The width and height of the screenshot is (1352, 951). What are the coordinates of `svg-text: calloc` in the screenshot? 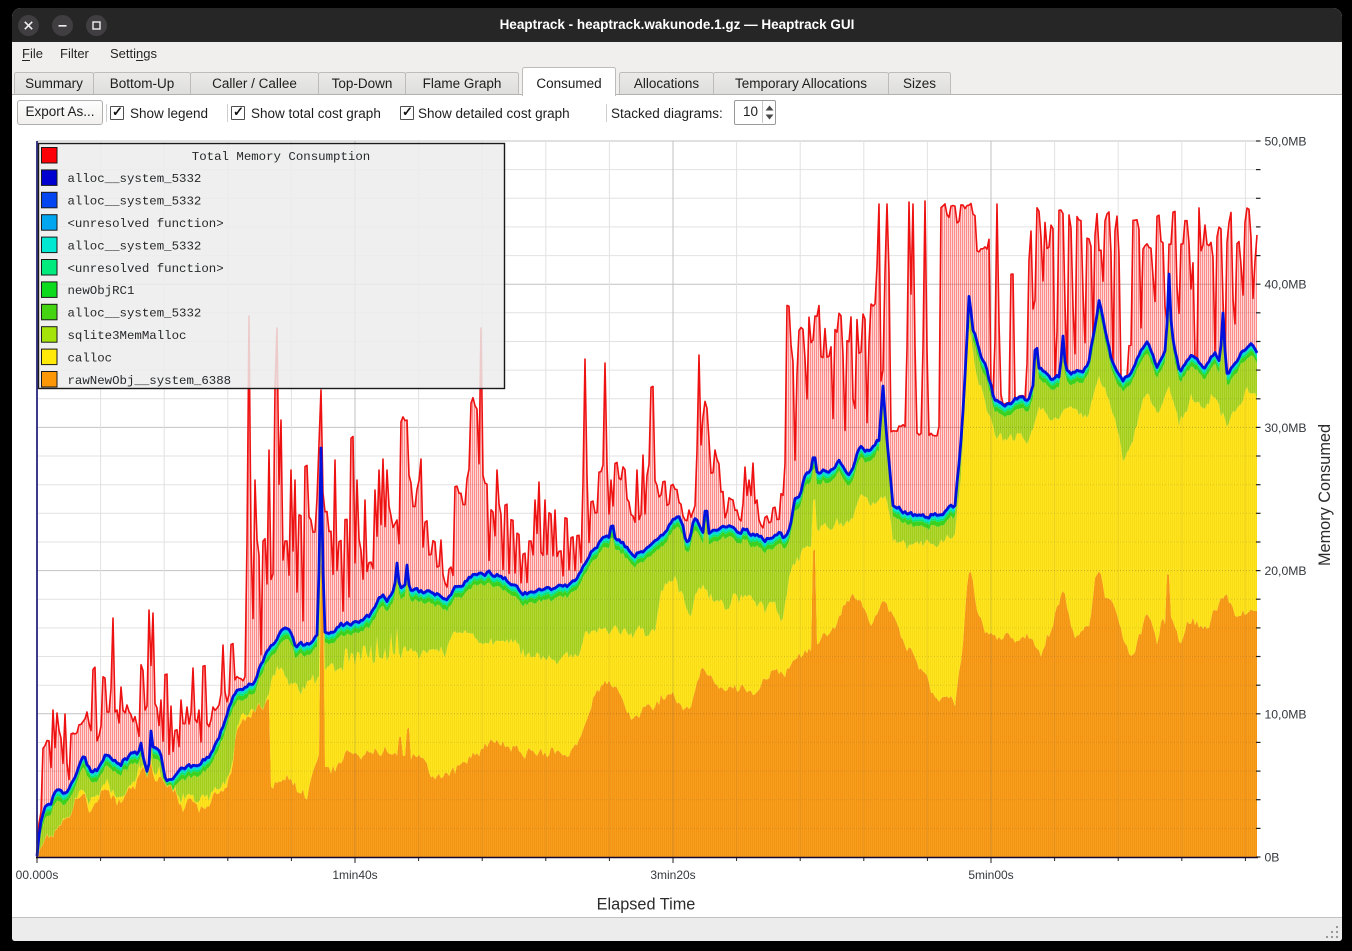 It's located at (90, 358).